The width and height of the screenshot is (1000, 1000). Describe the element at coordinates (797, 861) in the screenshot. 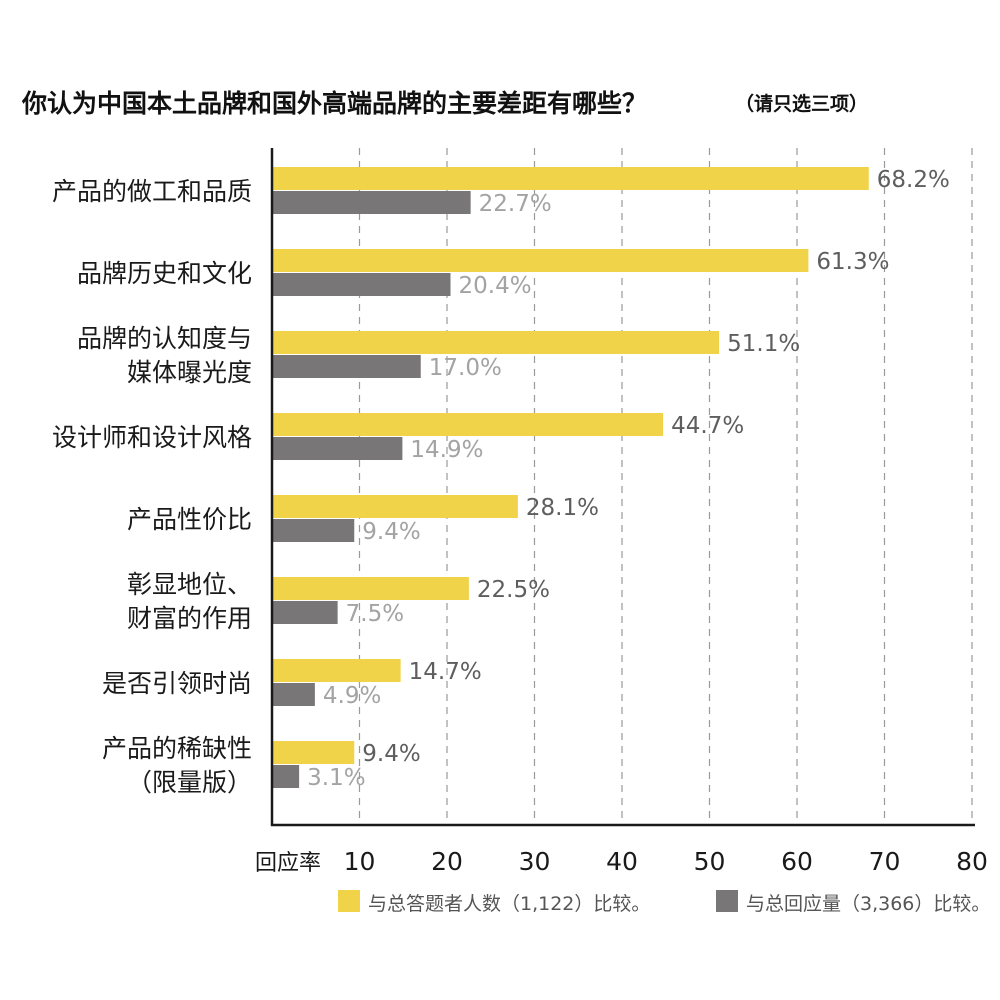

I see `x-tick-label: 60` at that location.